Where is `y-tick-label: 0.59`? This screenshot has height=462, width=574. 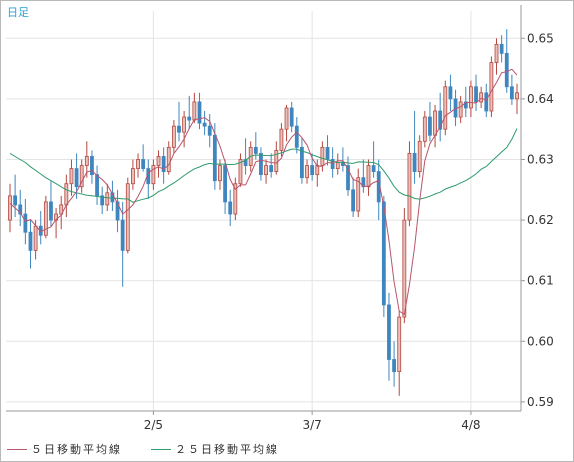 y-tick-label: 0.59 is located at coordinates (540, 402).